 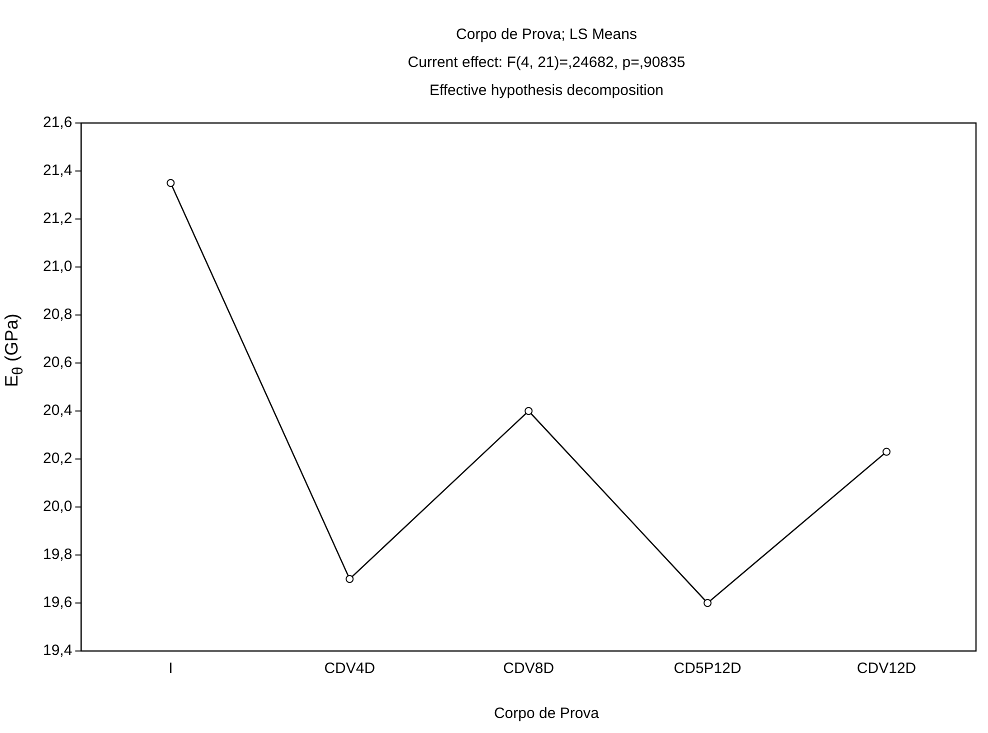 What do you see at coordinates (57, 267) in the screenshot?
I see `y-tick-label: 21,0` at bounding box center [57, 267].